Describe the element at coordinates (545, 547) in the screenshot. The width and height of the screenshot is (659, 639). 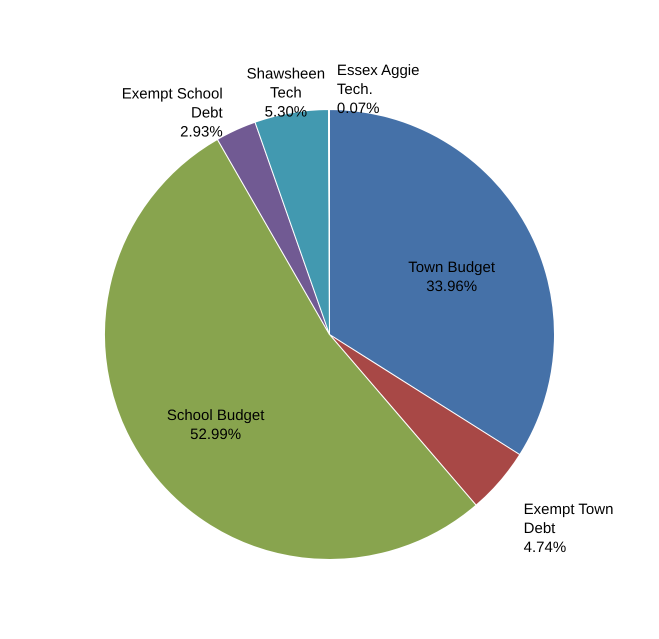
I see `data-label: 4.74%` at that location.